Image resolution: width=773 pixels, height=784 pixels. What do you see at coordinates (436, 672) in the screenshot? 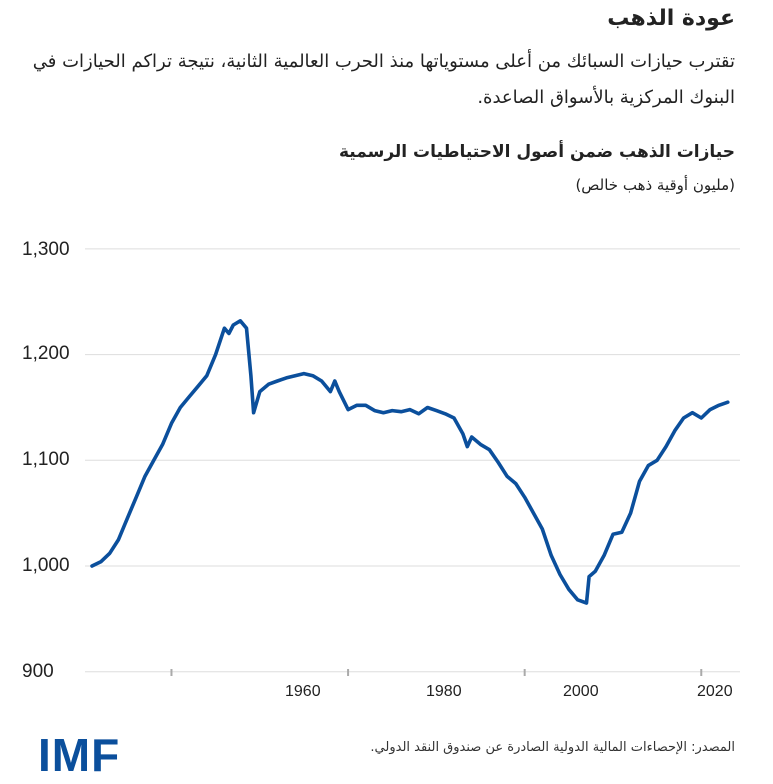
I see `x-axis-ticks` at bounding box center [436, 672].